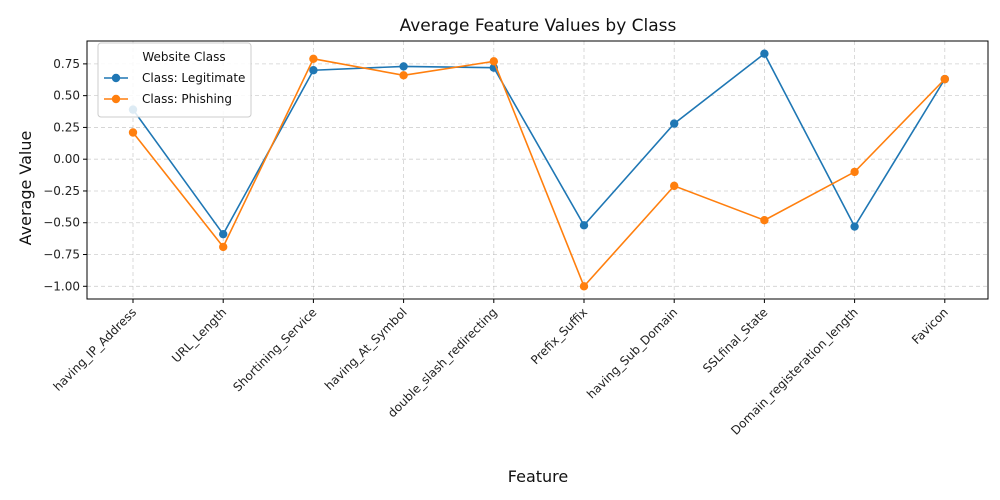  What do you see at coordinates (61, 223) in the screenshot?
I see `y-tick-label: −0.50` at bounding box center [61, 223].